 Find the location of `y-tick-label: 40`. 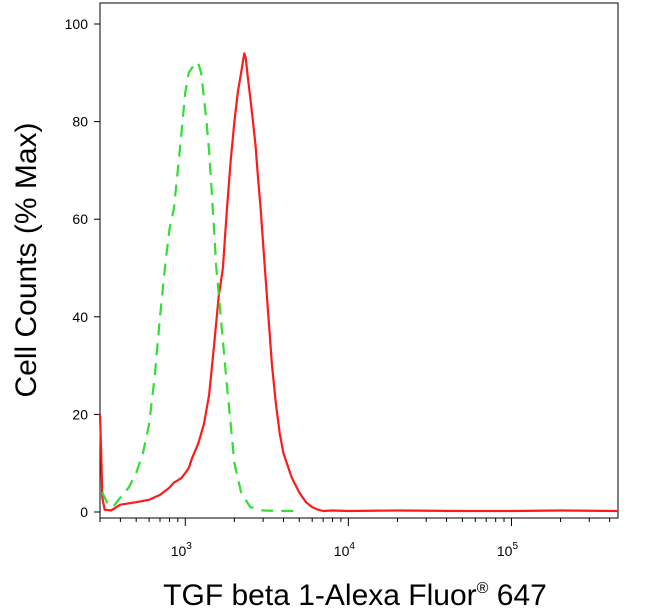

y-tick-label: 40 is located at coordinates (80, 317).